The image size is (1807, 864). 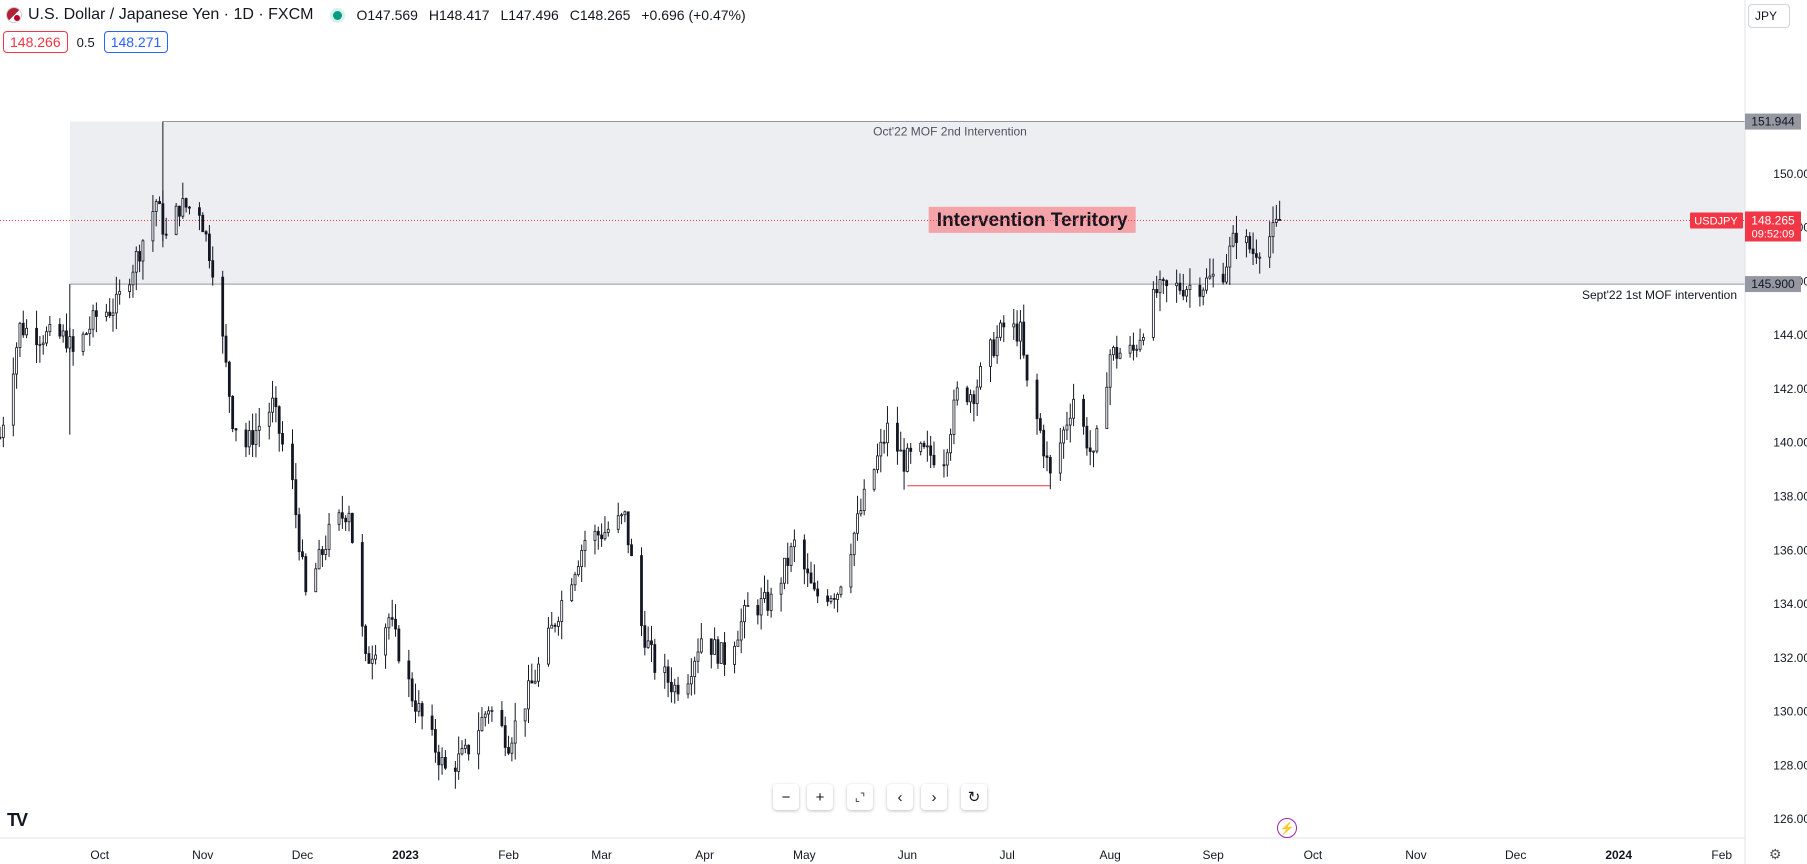 What do you see at coordinates (1775, 854) in the screenshot?
I see `gear-icon: ⚙` at bounding box center [1775, 854].